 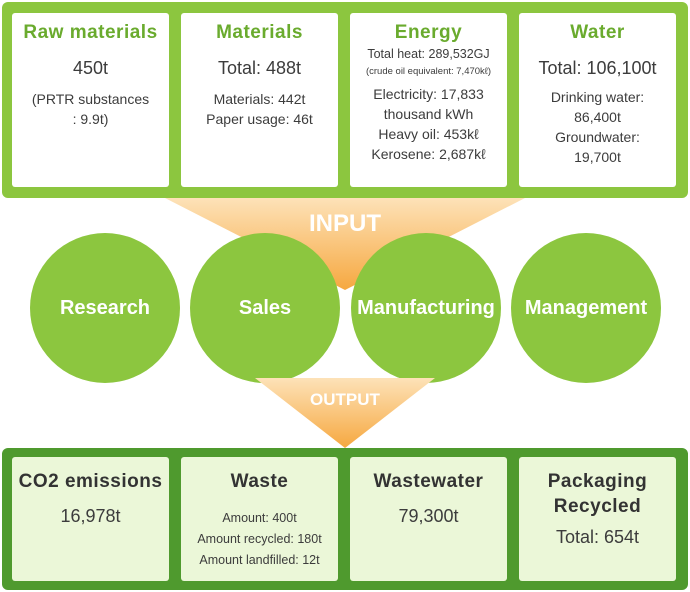 I want to click on activity-research: Research, so click(x=105, y=308).